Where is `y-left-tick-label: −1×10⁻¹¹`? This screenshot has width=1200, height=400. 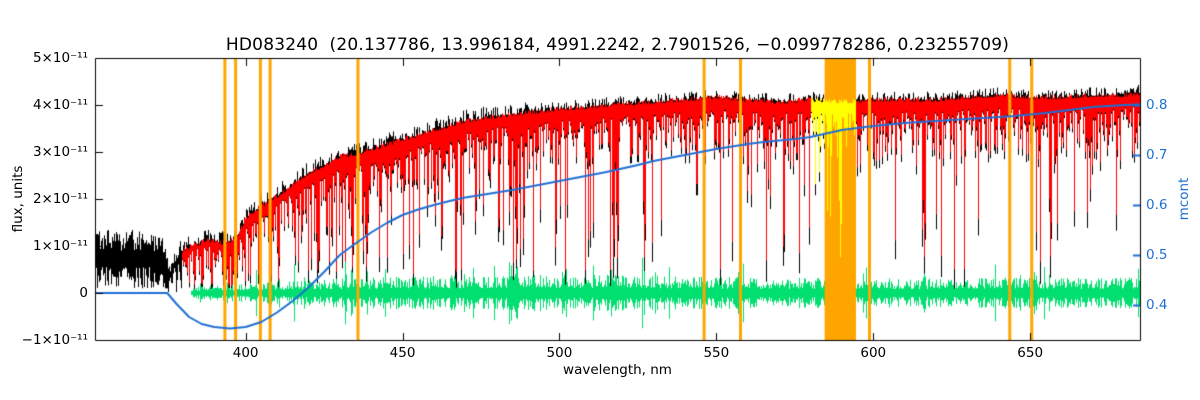 y-left-tick-label: −1×10⁻¹¹ is located at coordinates (54, 340).